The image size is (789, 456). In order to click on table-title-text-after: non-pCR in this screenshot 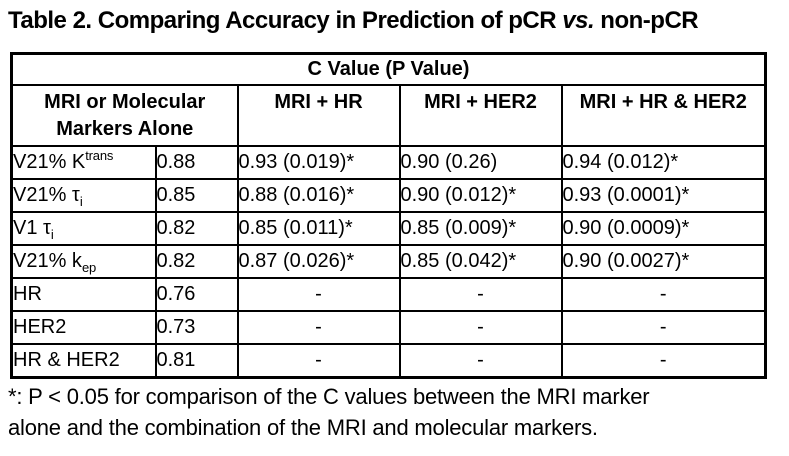, I will do `click(646, 20)`.